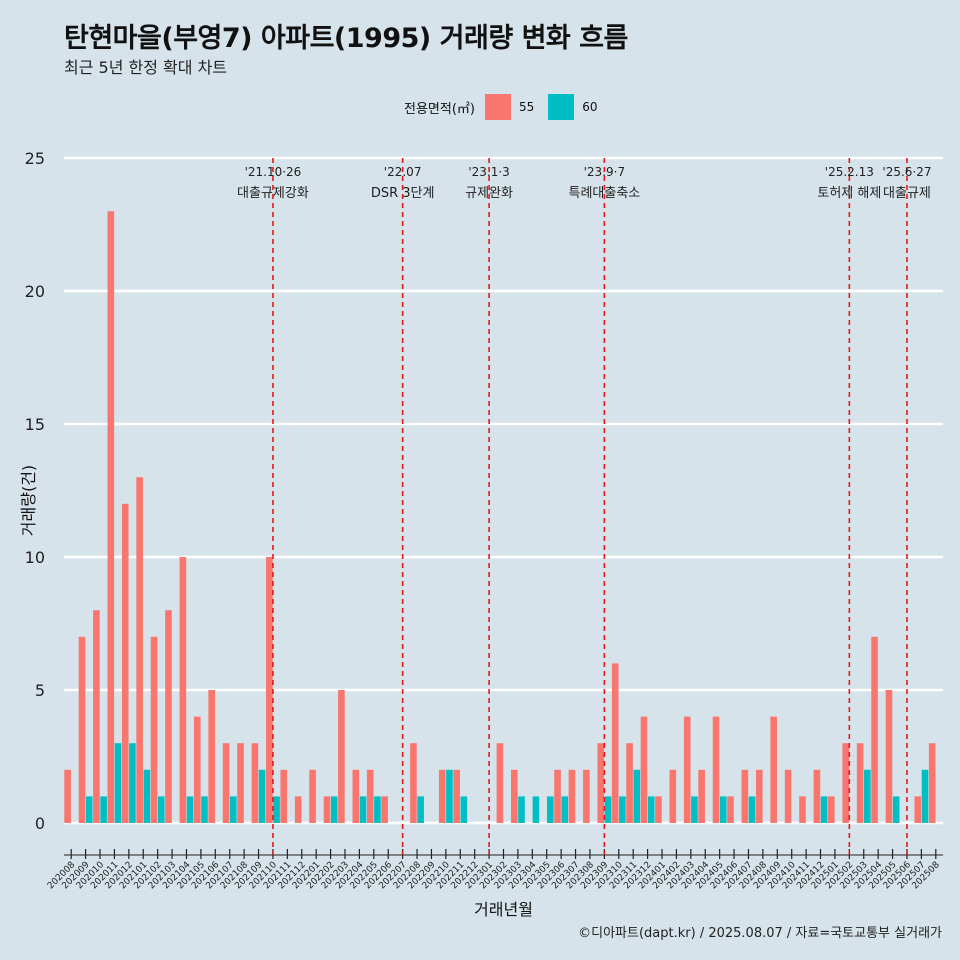  Describe the element at coordinates (590, 107) in the screenshot. I see `legend-label-60: 60` at that location.